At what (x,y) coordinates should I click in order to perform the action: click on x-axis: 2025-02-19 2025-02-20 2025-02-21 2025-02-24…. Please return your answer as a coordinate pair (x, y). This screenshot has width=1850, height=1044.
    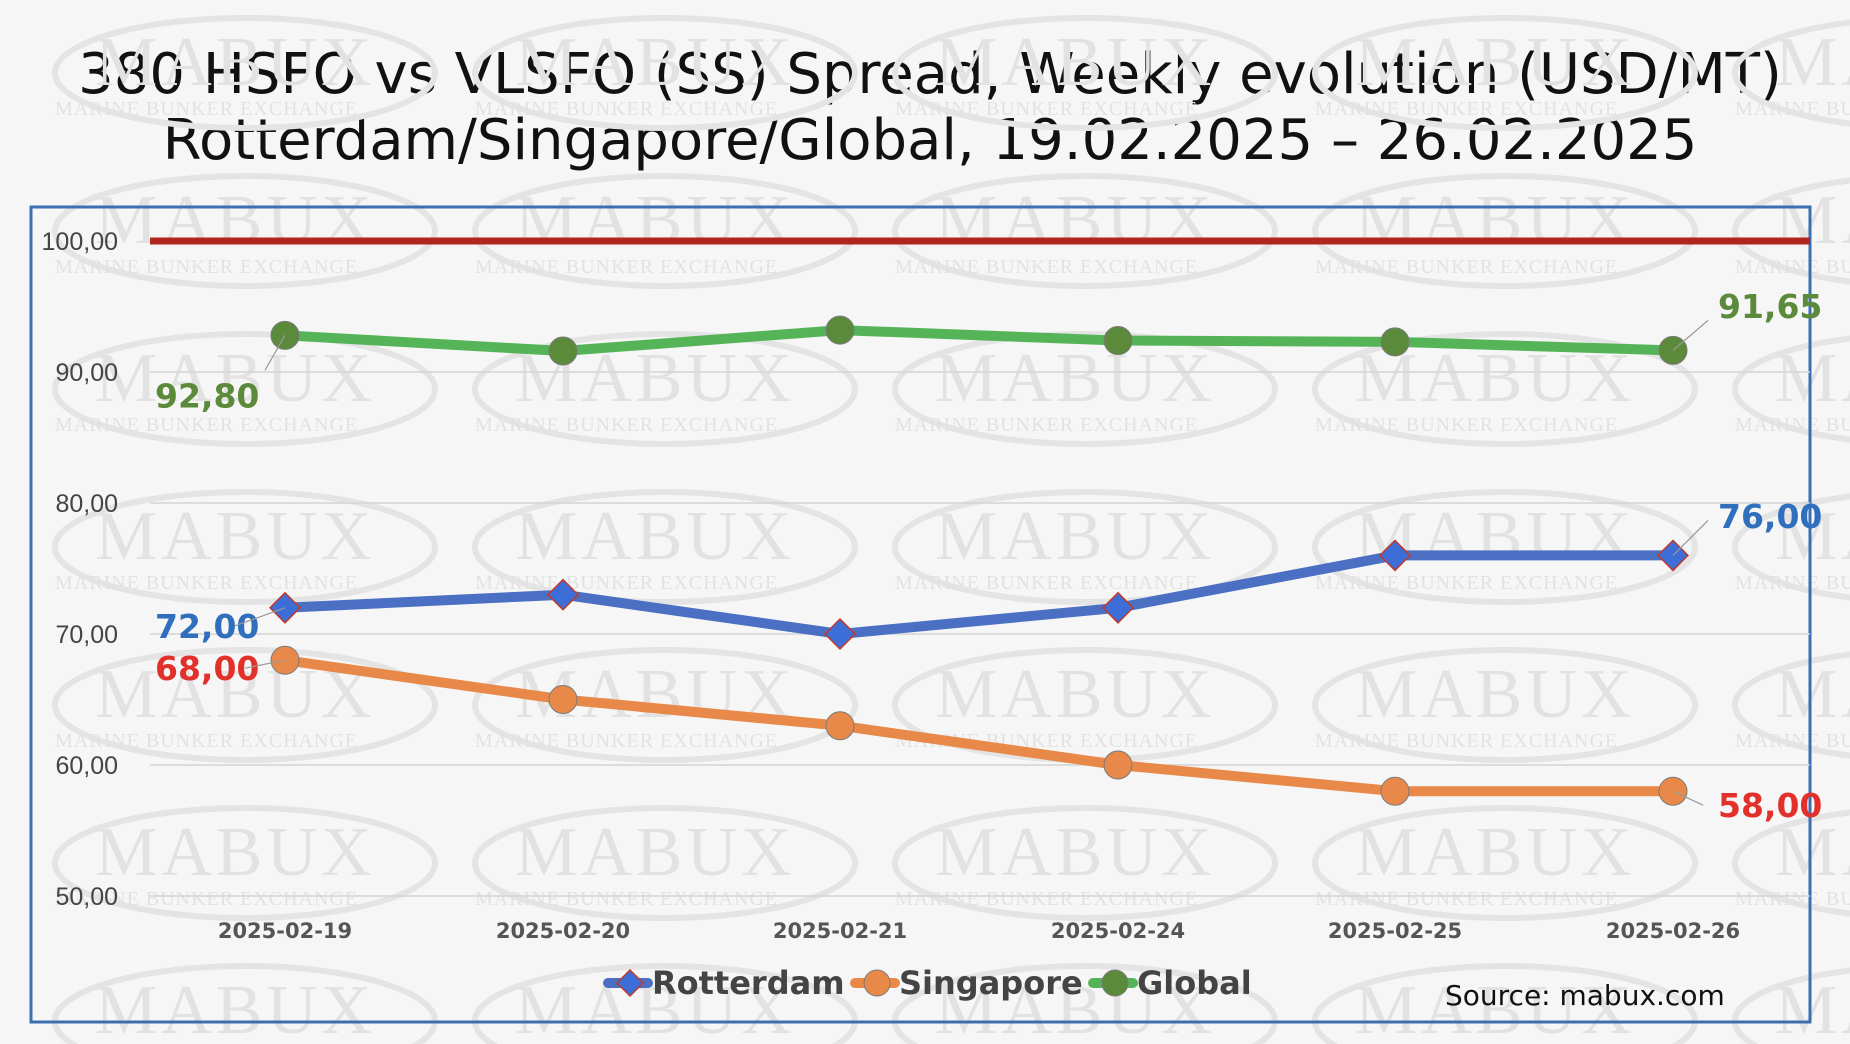
    Looking at the image, I should click on (979, 931).